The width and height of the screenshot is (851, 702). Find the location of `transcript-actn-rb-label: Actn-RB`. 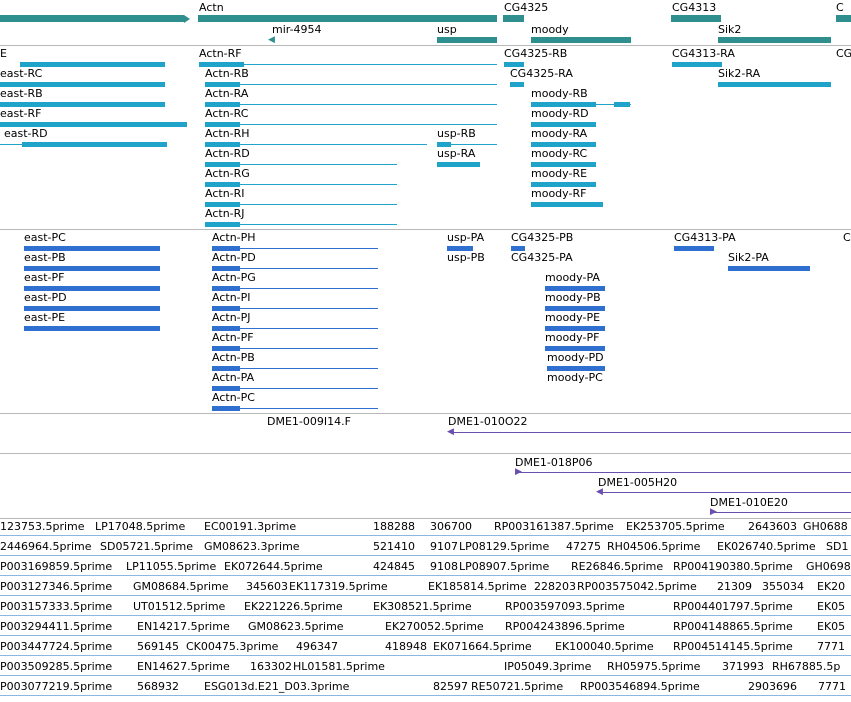

transcript-actn-rb-label: Actn-RB is located at coordinates (227, 73).